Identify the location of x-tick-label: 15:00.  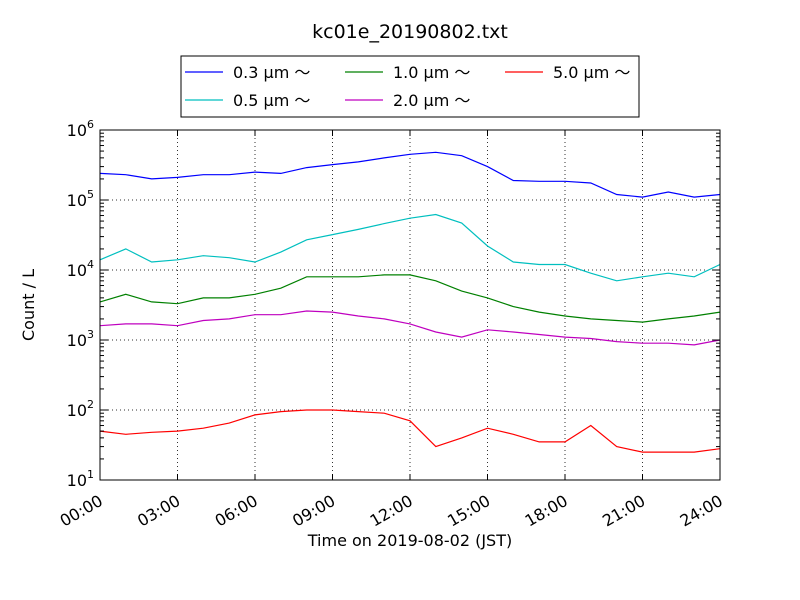
(468, 511).